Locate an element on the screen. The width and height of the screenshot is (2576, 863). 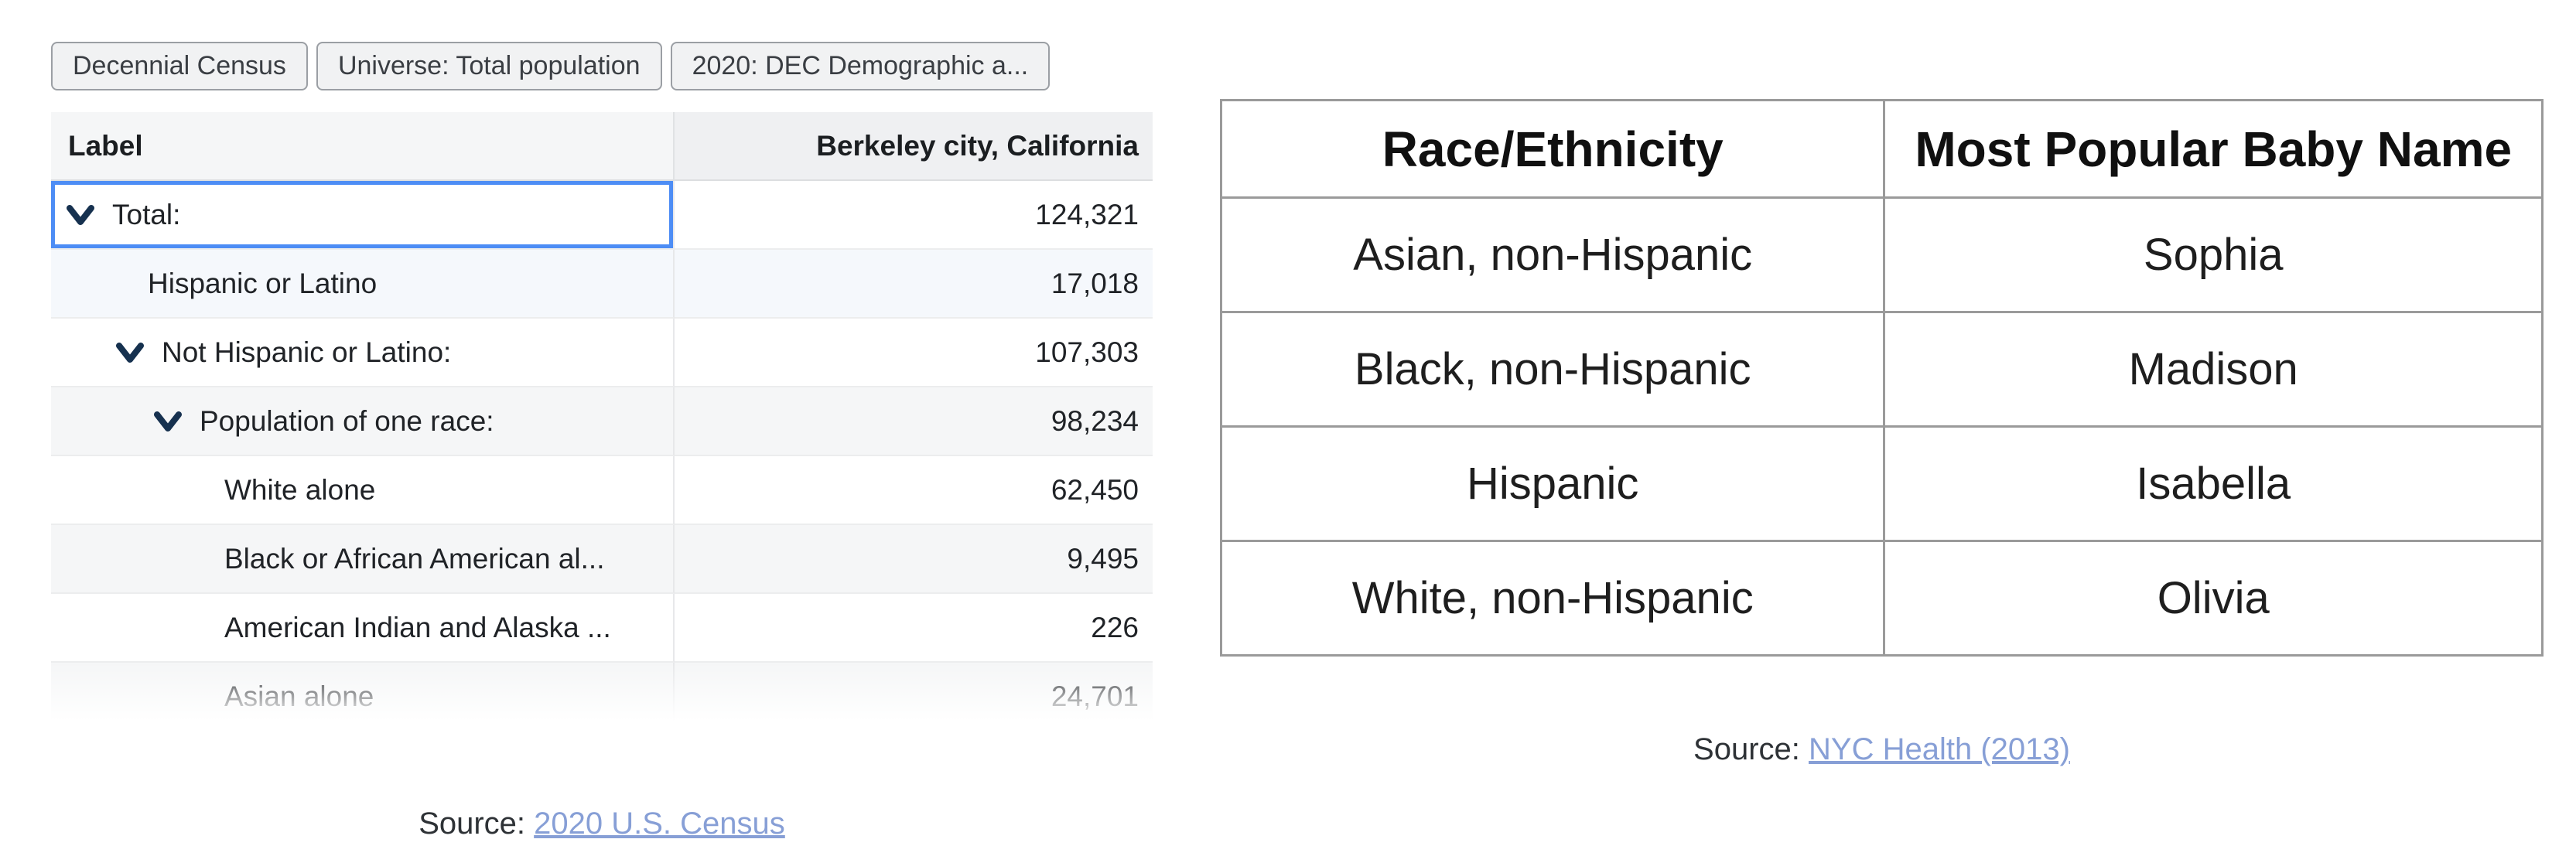
table-row-population-of-one-race: Population of one race: 98,234 is located at coordinates (602, 421).